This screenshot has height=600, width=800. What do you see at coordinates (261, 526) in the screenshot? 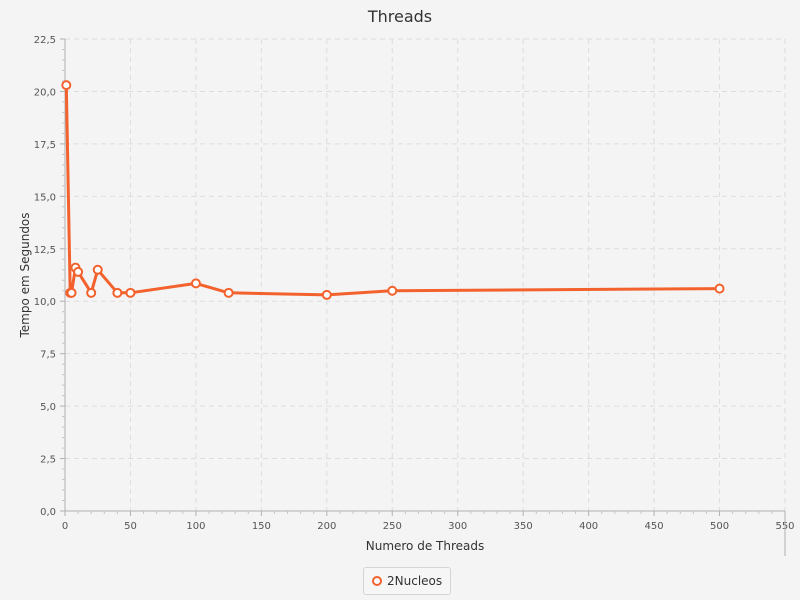
I see `x-tick-label: 150` at bounding box center [261, 526].